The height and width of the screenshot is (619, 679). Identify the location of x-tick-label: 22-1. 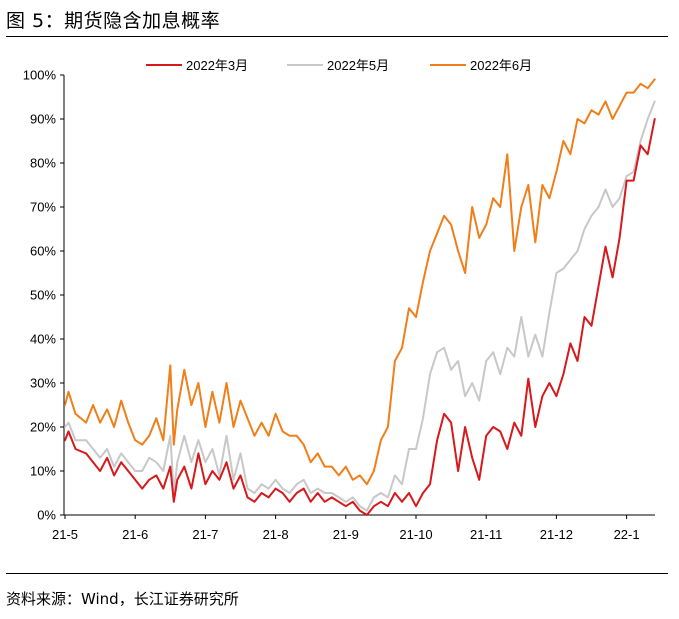
(627, 534).